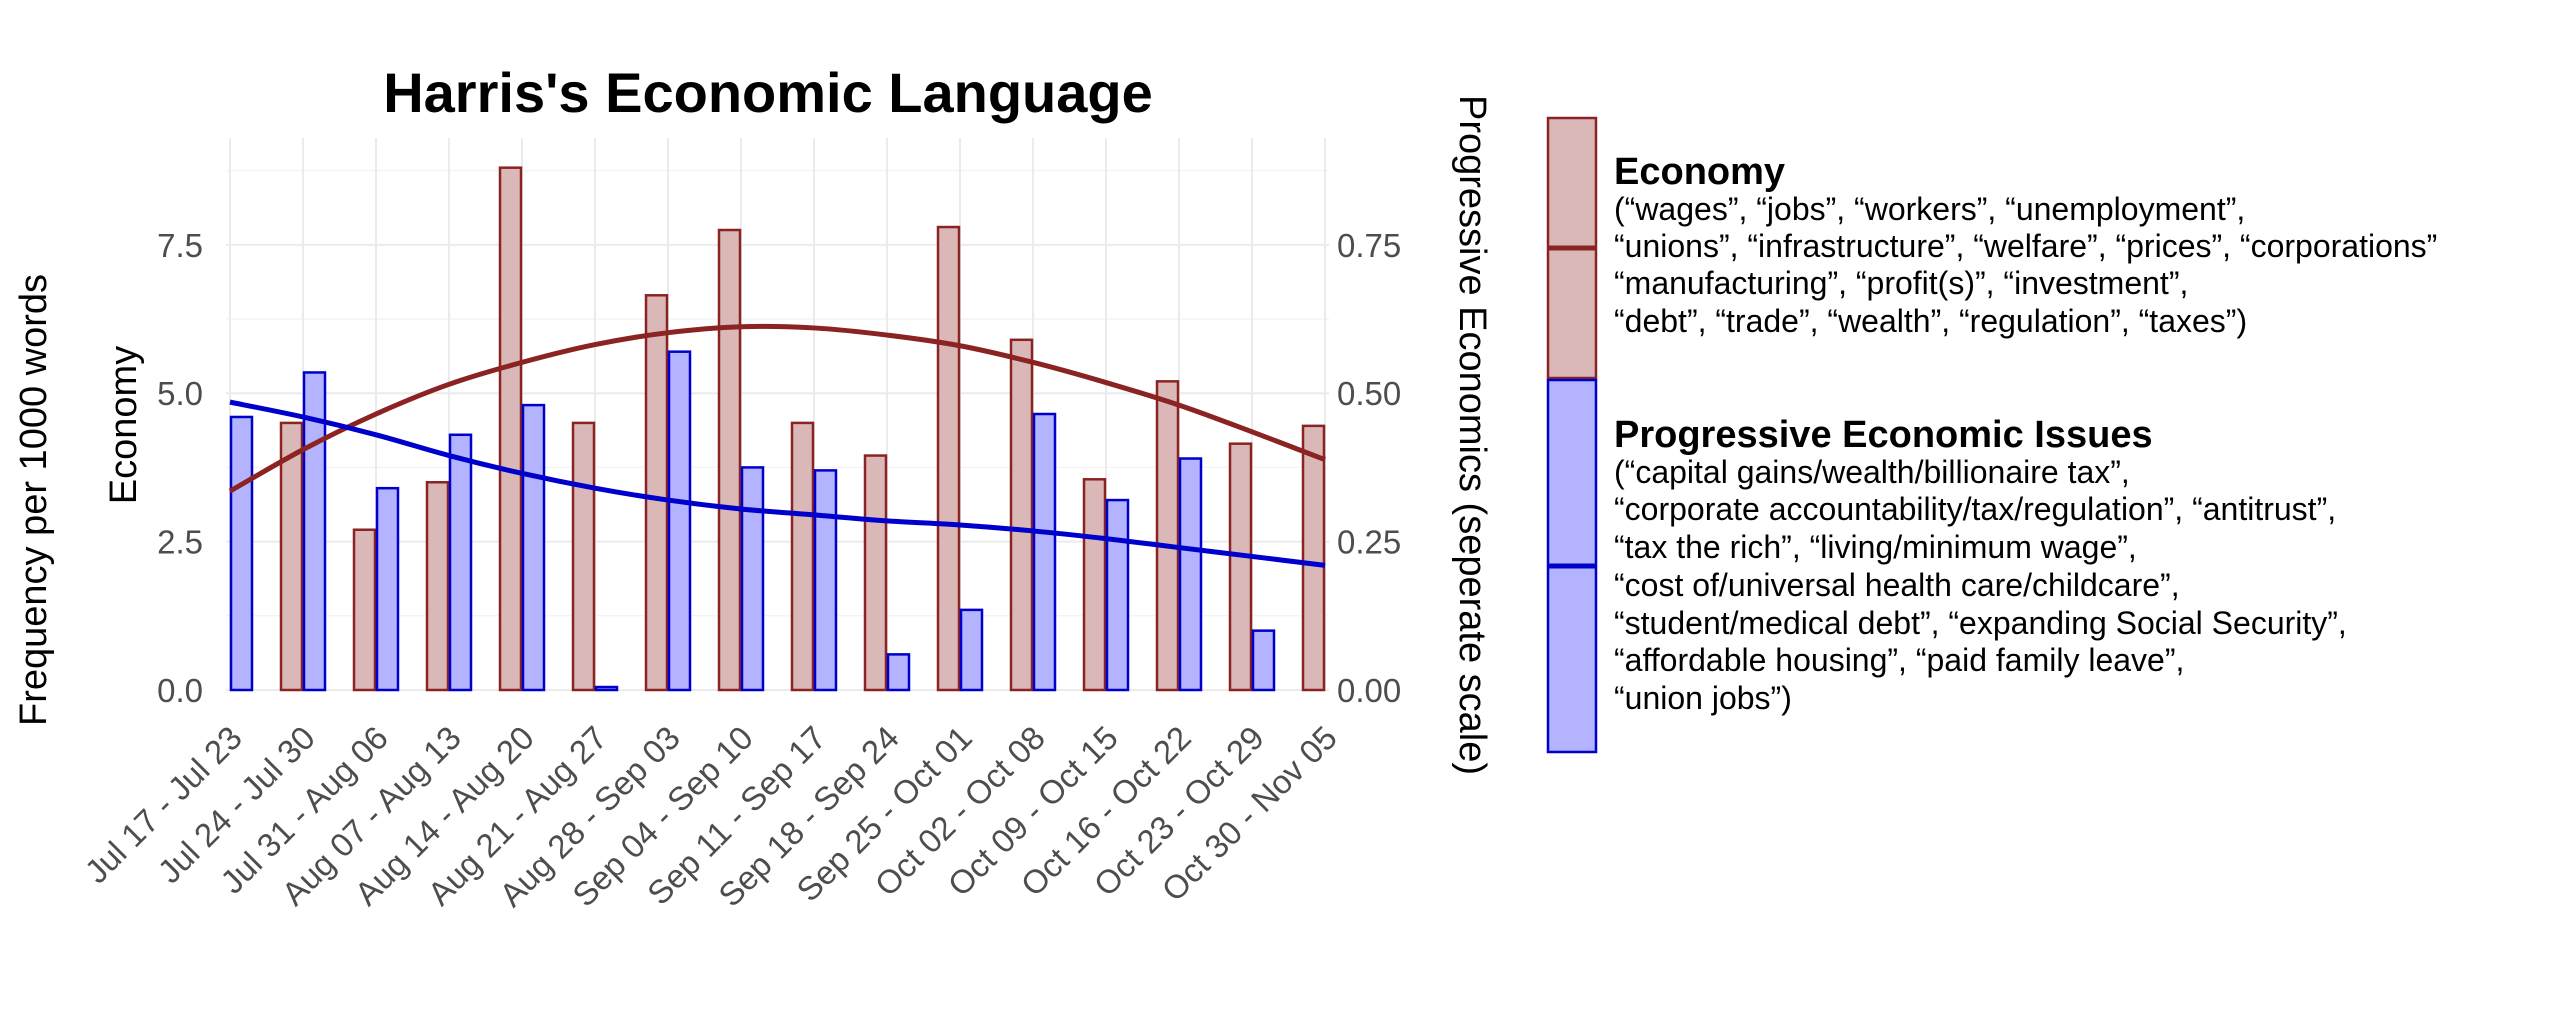  Describe the element at coordinates (1369, 245) in the screenshot. I see `y2-tick-label: 0.75` at that location.